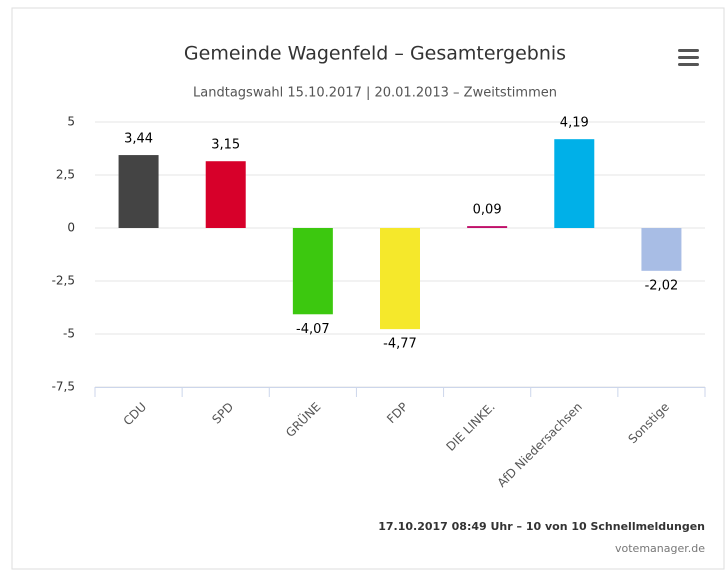 The width and height of the screenshot is (725, 570). Describe the element at coordinates (487, 210) in the screenshot. I see `data-label: 0,09` at that location.